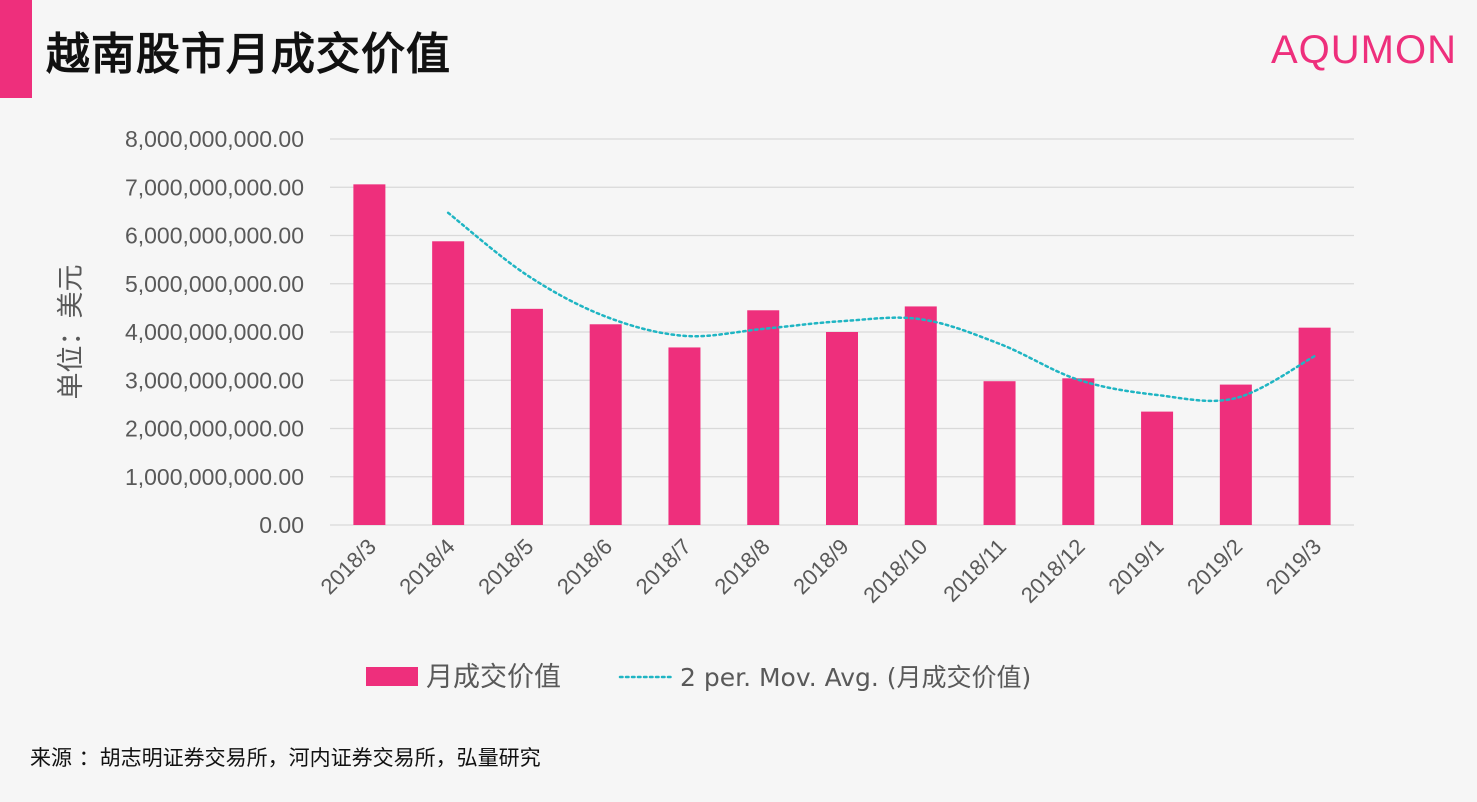 This screenshot has height=802, width=1477. Describe the element at coordinates (663, 566) in the screenshot. I see `x-tick-label: 2018/7` at that location.